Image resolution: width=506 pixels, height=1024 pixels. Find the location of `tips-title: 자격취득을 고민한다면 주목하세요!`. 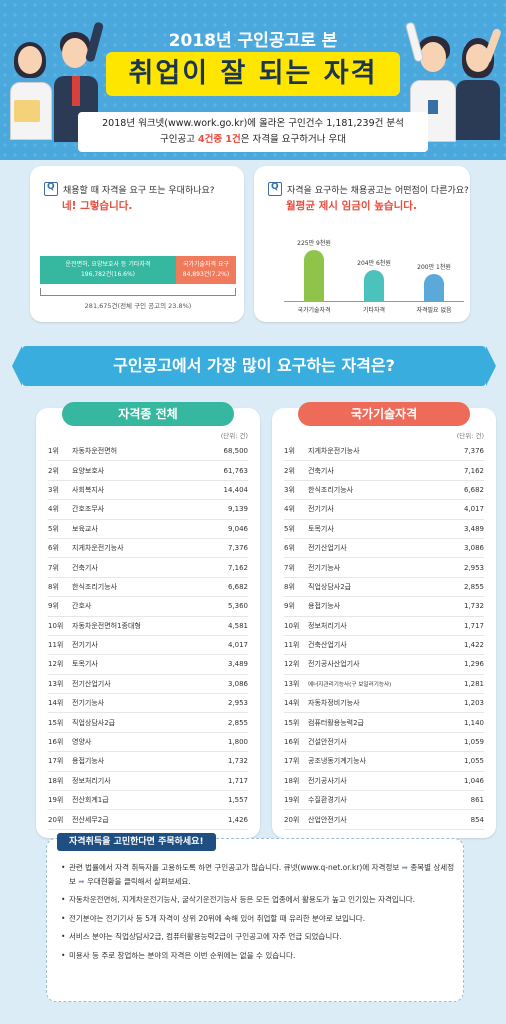

tips-title: 자격취득을 고민한다면 주목하세요! is located at coordinates (136, 842).